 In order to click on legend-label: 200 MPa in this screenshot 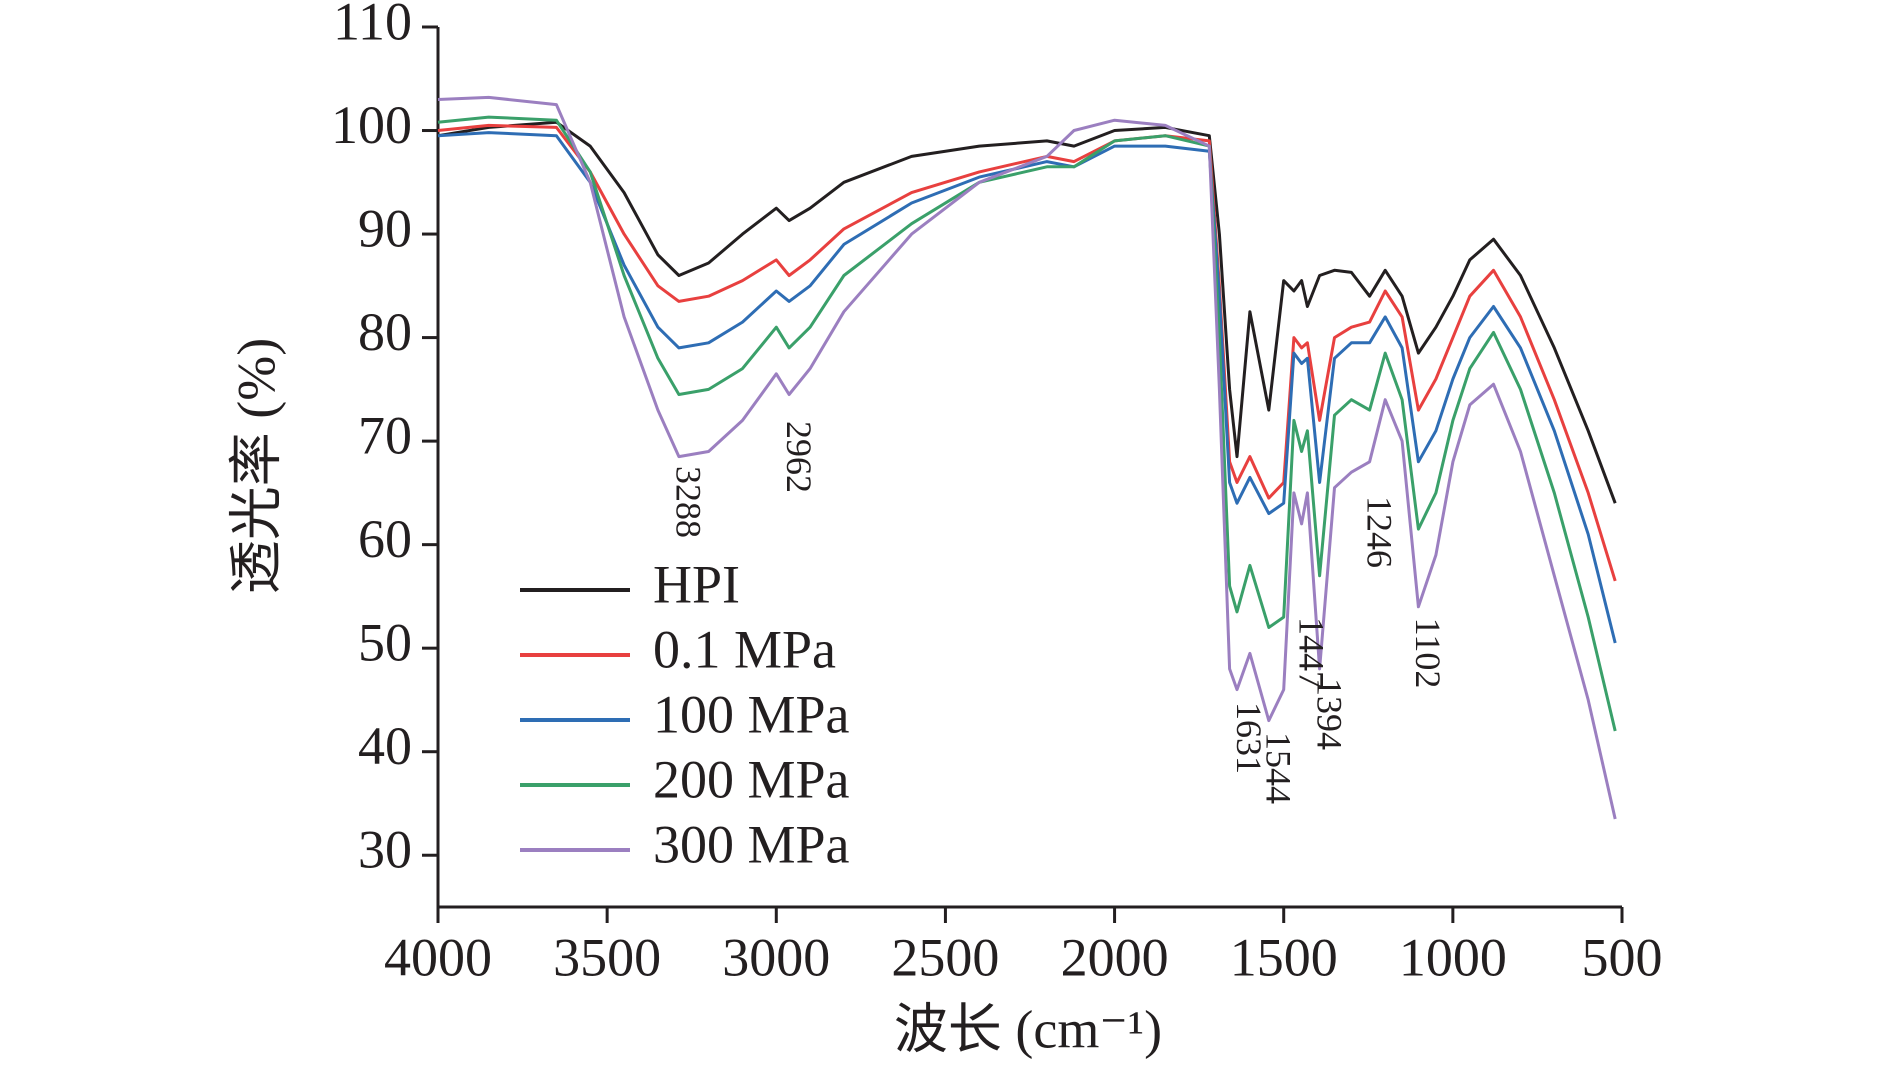, I will do `click(751, 779)`.